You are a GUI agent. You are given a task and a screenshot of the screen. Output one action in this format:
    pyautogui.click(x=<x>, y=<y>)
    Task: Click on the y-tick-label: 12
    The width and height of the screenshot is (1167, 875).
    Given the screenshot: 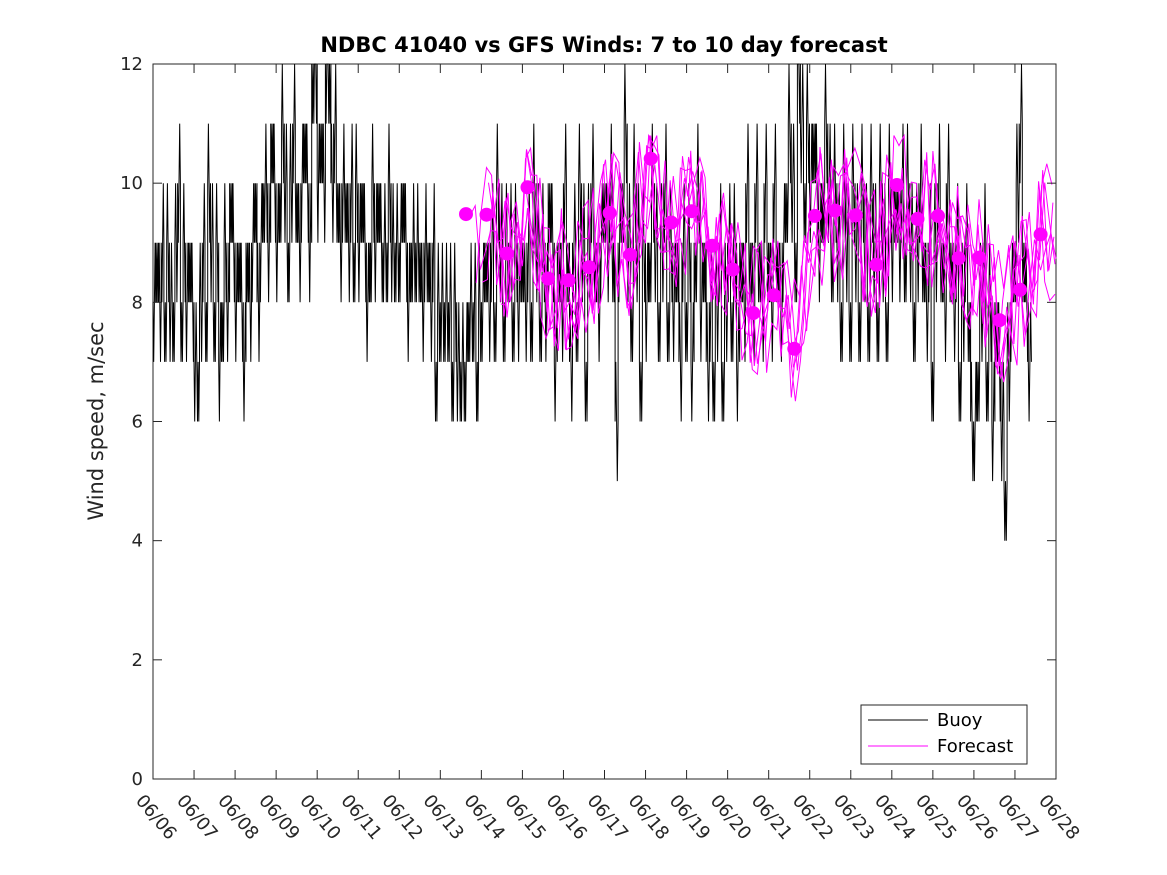 What is the action you would take?
    pyautogui.click(x=131, y=64)
    